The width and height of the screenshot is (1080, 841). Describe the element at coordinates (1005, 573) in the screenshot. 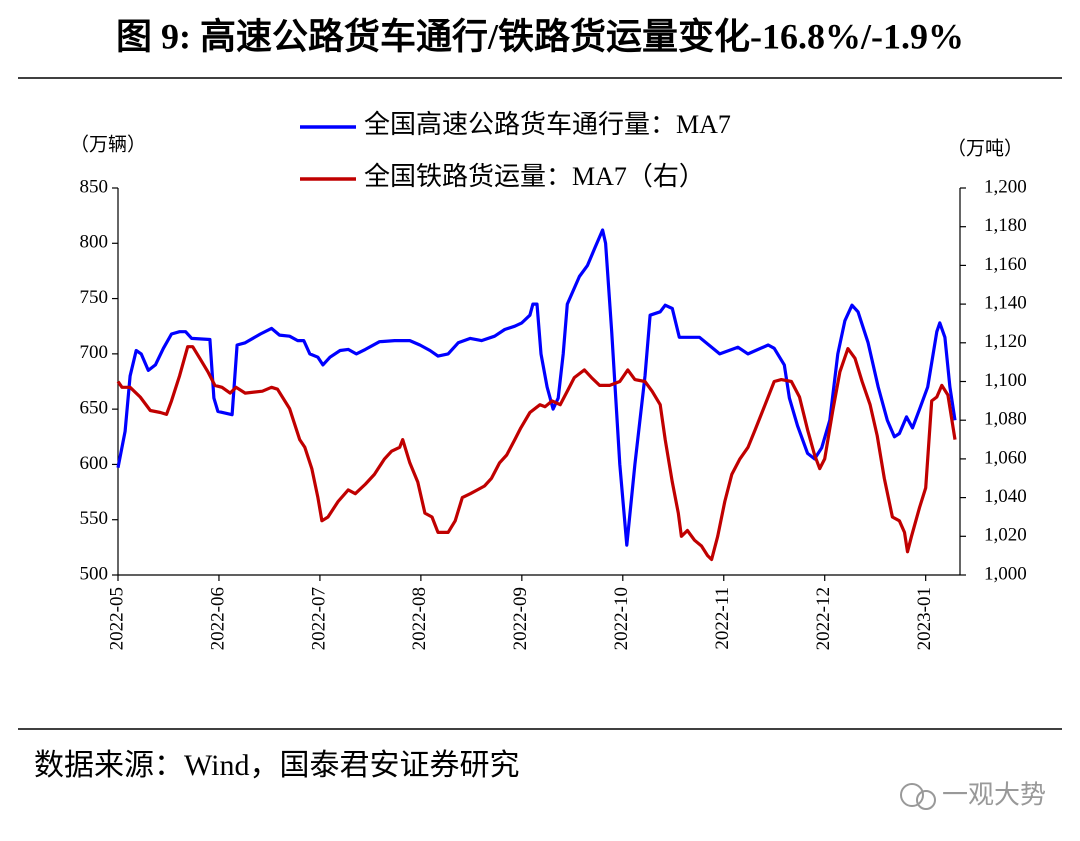

I see `y2-tick-label: 1,000` at that location.